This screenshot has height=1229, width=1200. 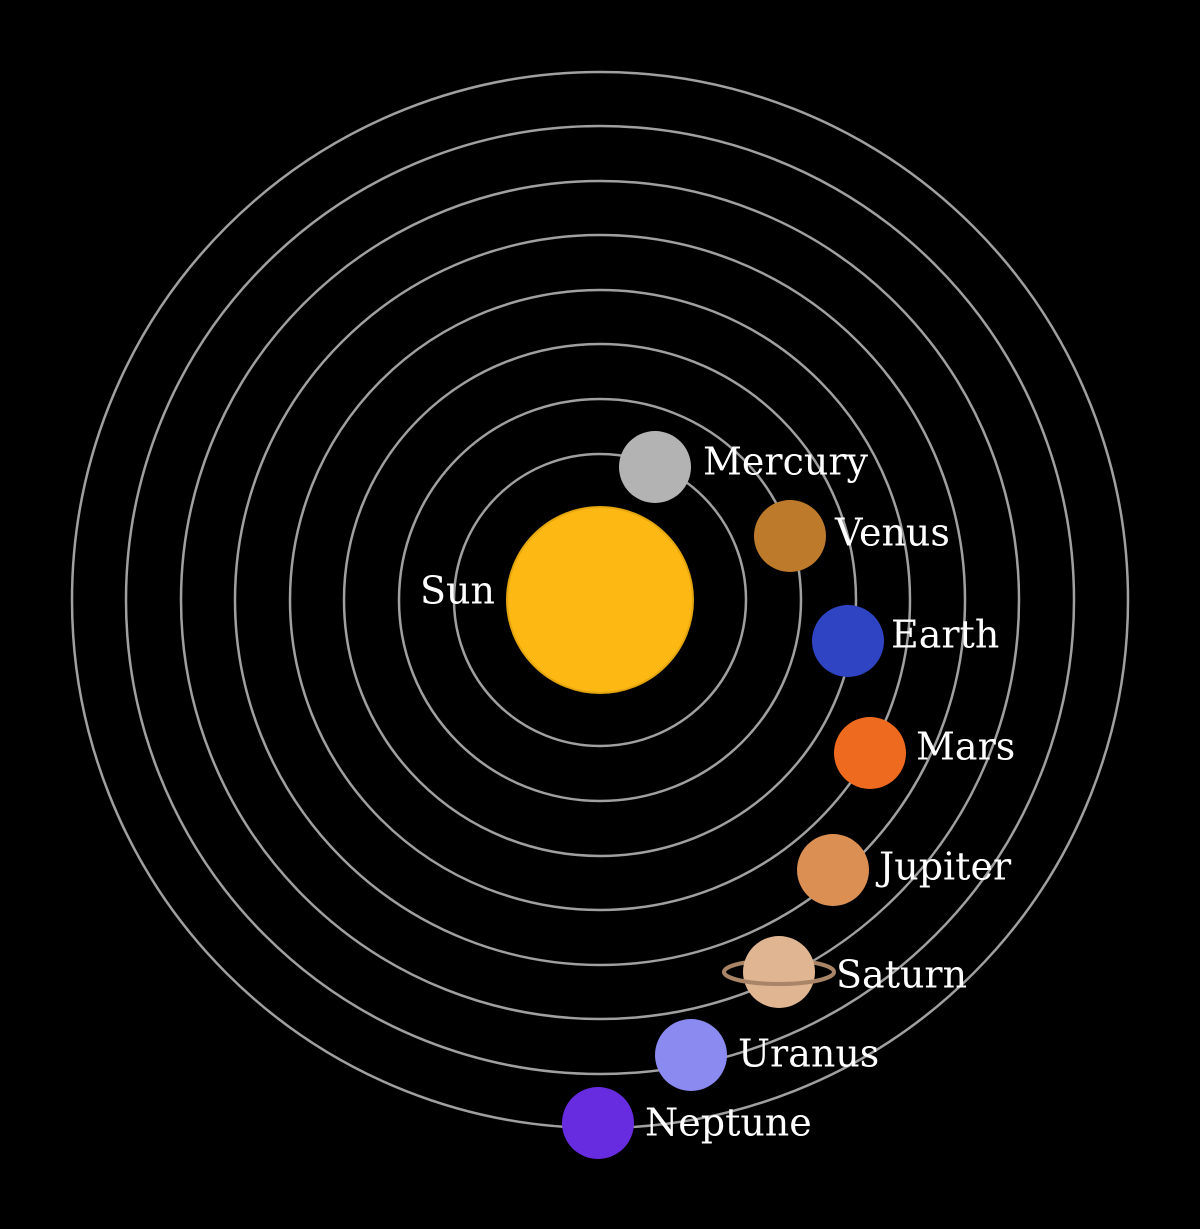 I want to click on planet-uranus-label: Uranus, so click(x=808, y=1054).